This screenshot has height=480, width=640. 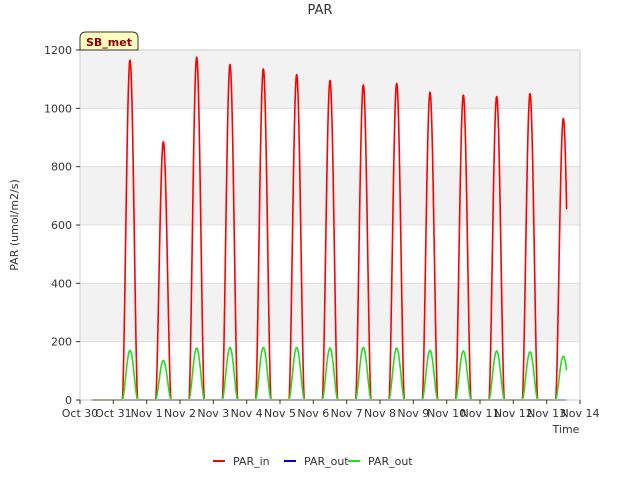 I want to click on x-tick-label: Nov 3, so click(x=213, y=413).